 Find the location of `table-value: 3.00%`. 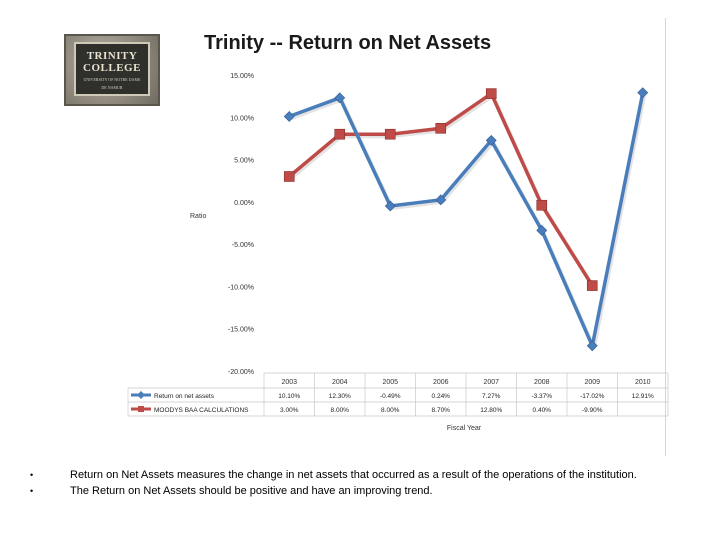

table-value: 3.00% is located at coordinates (289, 410).